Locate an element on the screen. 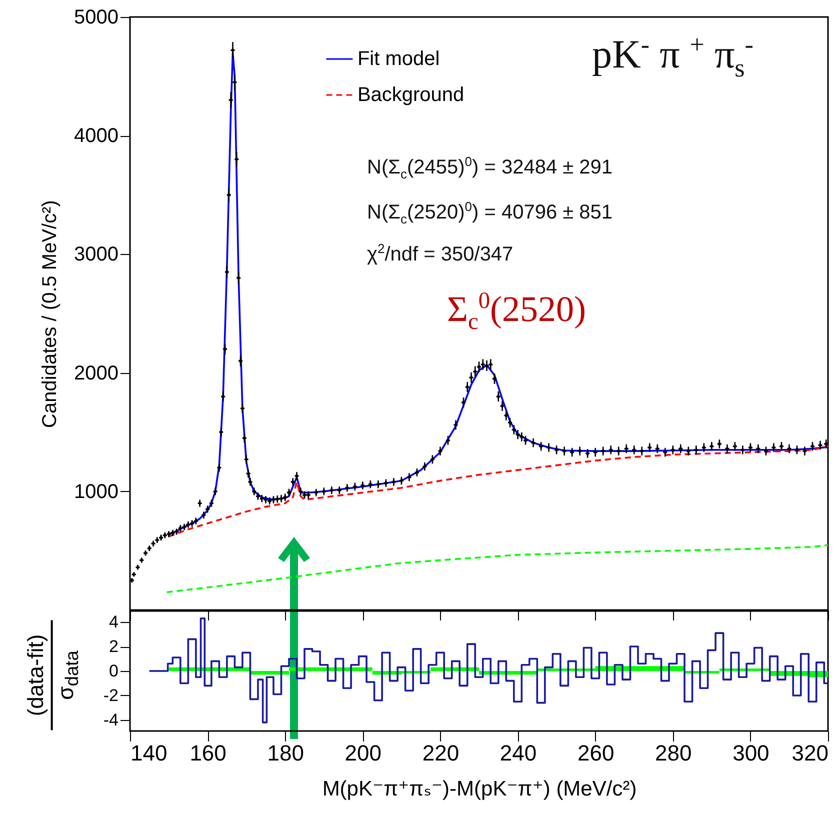 This screenshot has height=817, width=839. x-tick-label: 160 is located at coordinates (208, 753).